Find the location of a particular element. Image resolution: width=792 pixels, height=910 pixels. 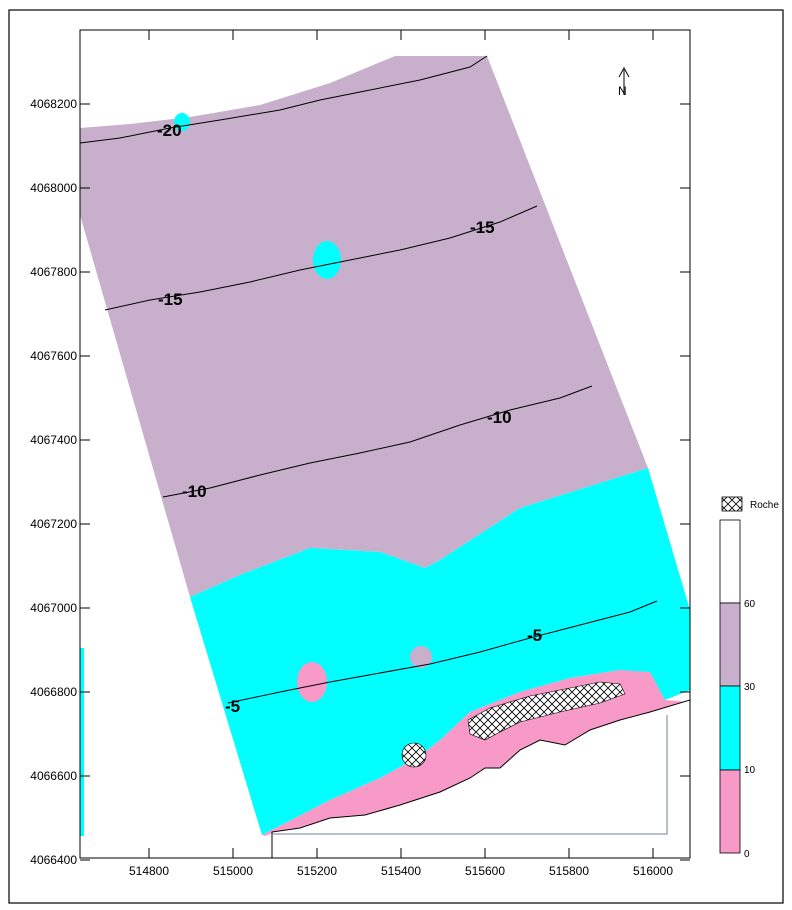

x-tick-label: 515400 is located at coordinates (401, 871).